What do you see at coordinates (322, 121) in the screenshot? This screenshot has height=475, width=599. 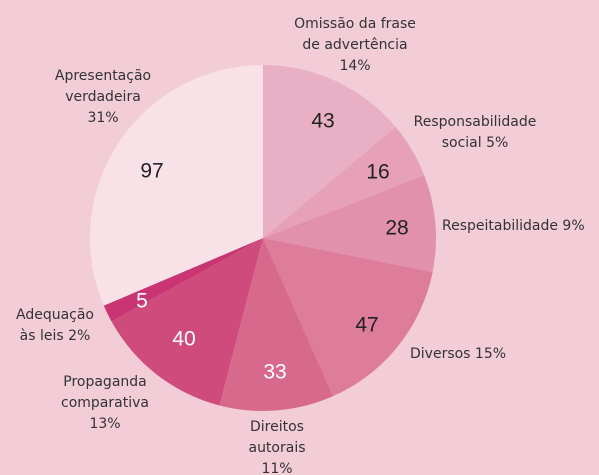 I see `value-label: 43` at bounding box center [322, 121].